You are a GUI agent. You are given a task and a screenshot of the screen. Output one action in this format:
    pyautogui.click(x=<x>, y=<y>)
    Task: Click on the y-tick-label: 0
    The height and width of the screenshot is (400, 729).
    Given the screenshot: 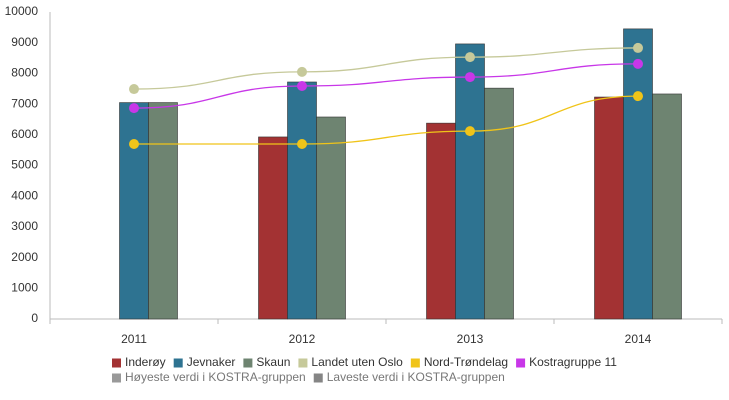 What is the action you would take?
    pyautogui.click(x=34, y=318)
    